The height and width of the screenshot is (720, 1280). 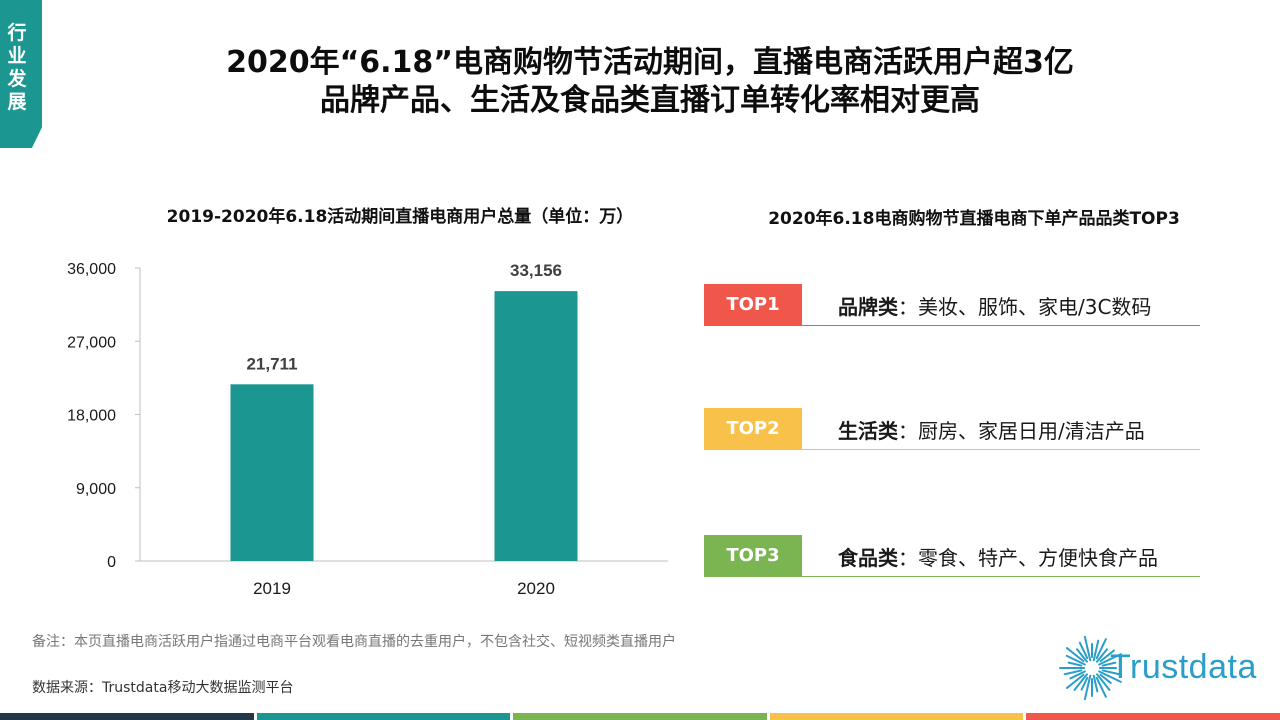 What do you see at coordinates (17, 79) in the screenshot?
I see `section-tab-char: 发` at bounding box center [17, 79].